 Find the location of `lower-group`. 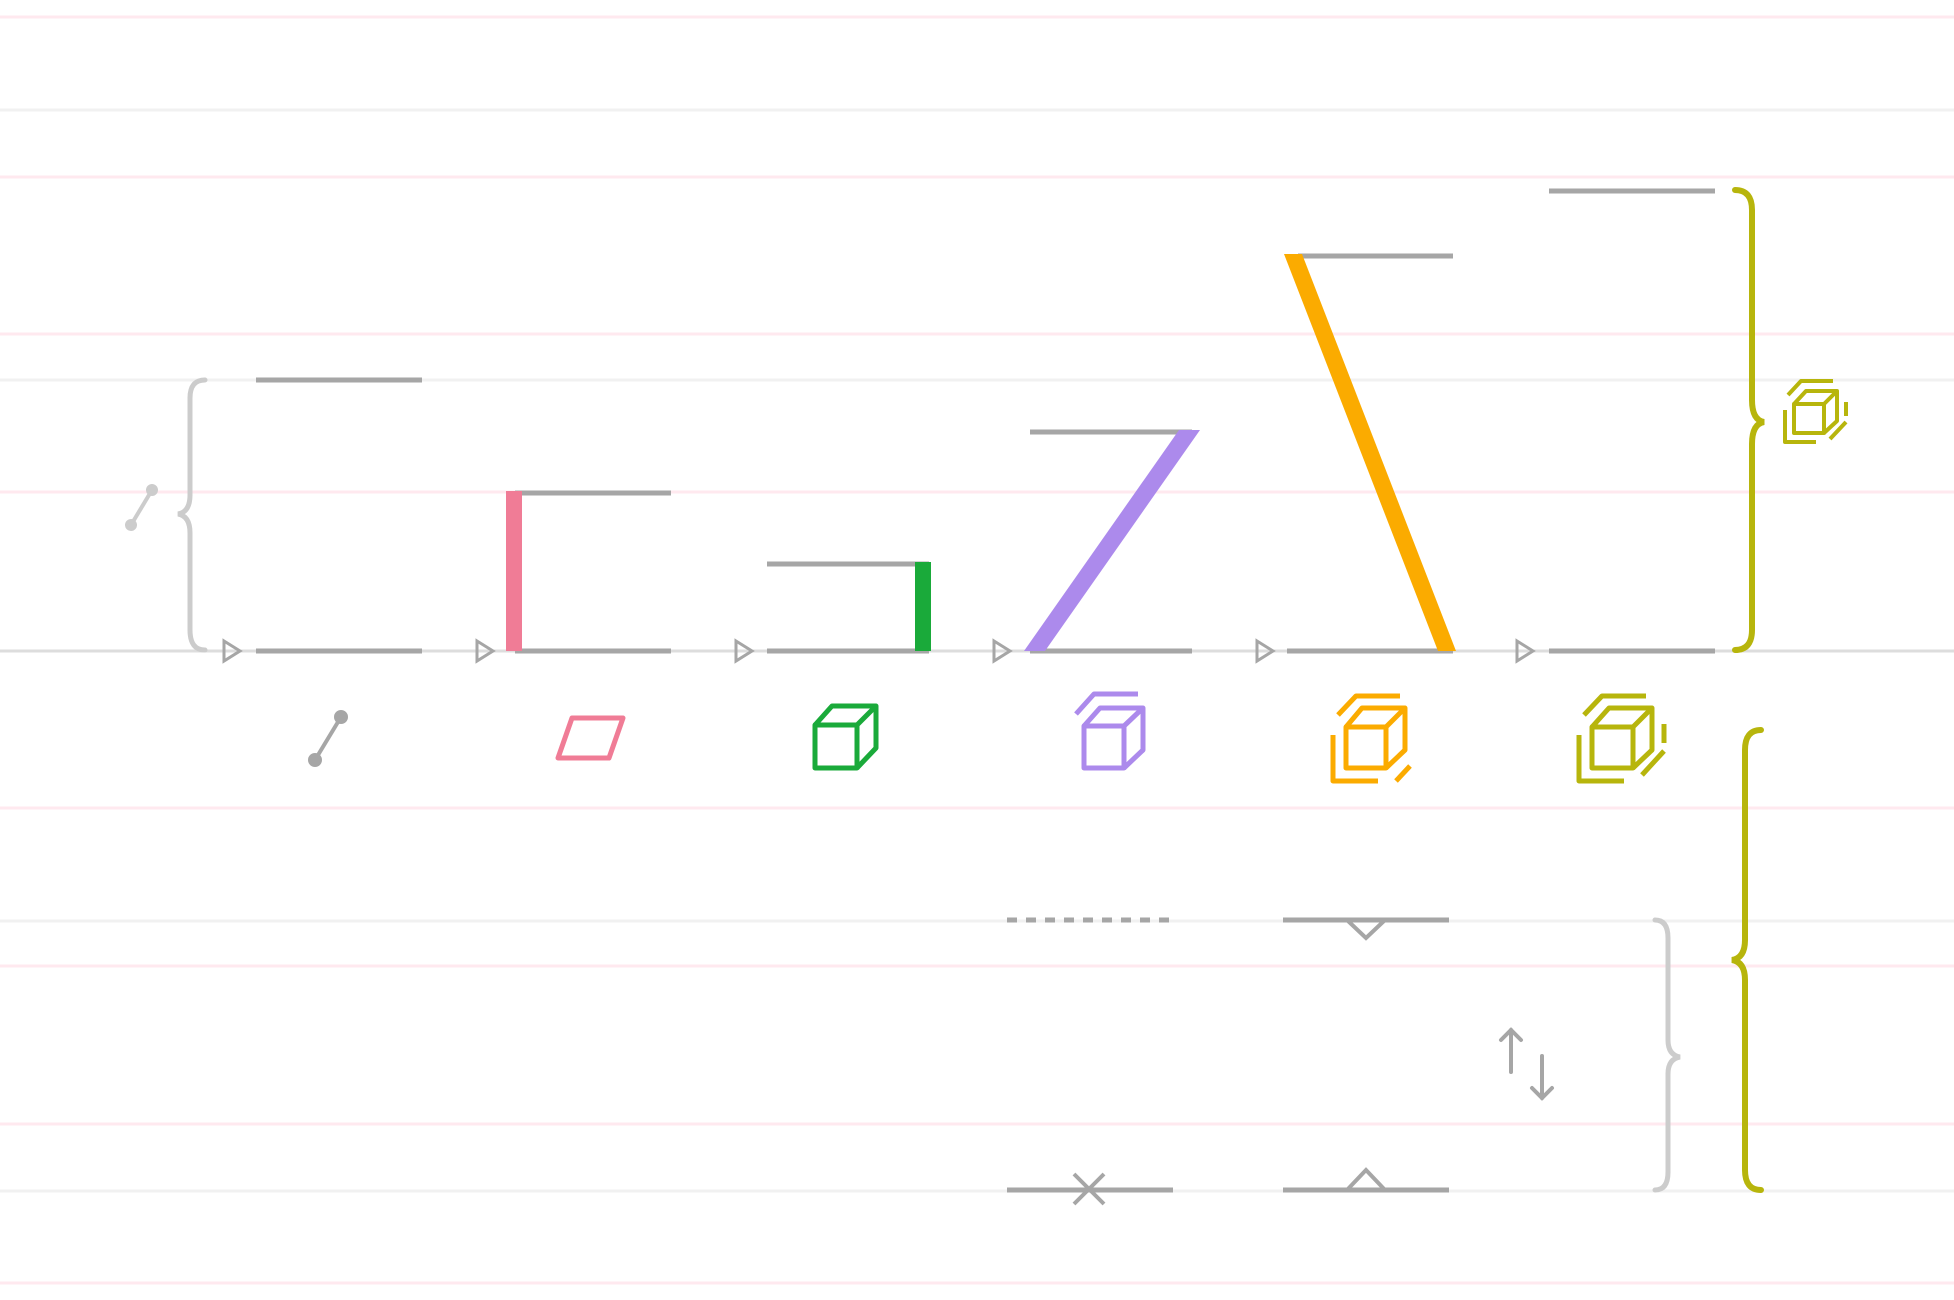

lower-group is located at coordinates (1385, 966).